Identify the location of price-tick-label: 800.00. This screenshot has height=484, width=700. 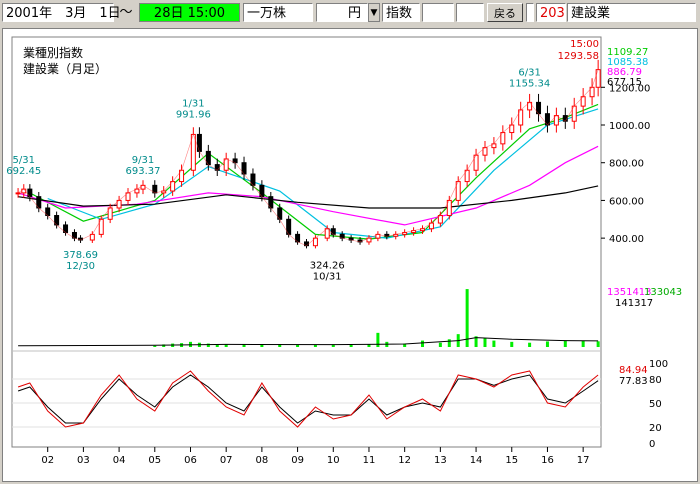
(626, 164).